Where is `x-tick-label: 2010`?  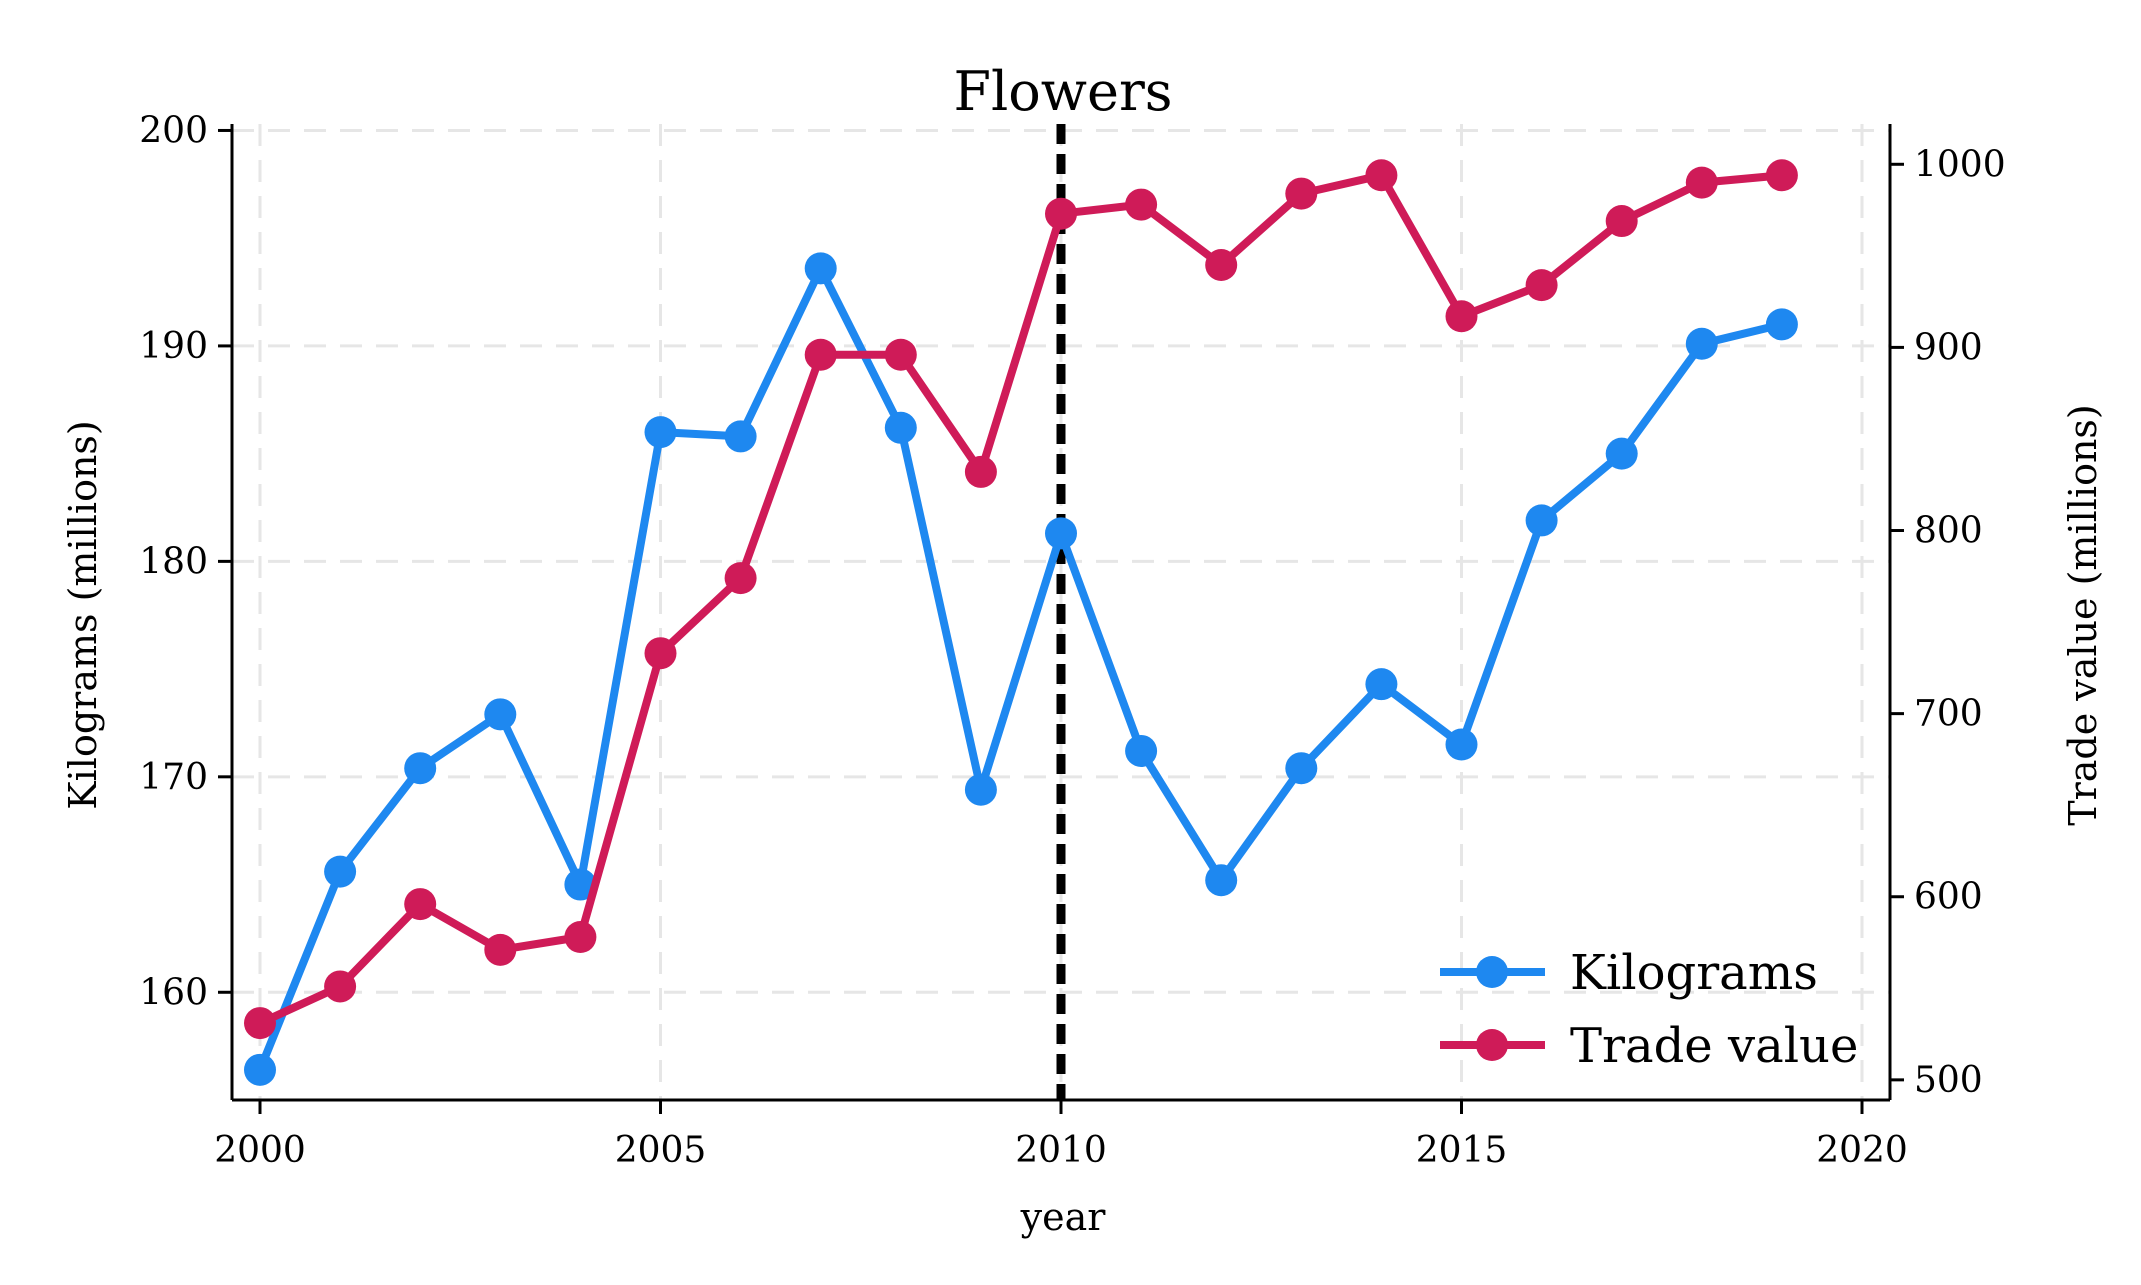
x-tick-label: 2010 is located at coordinates (1061, 1150).